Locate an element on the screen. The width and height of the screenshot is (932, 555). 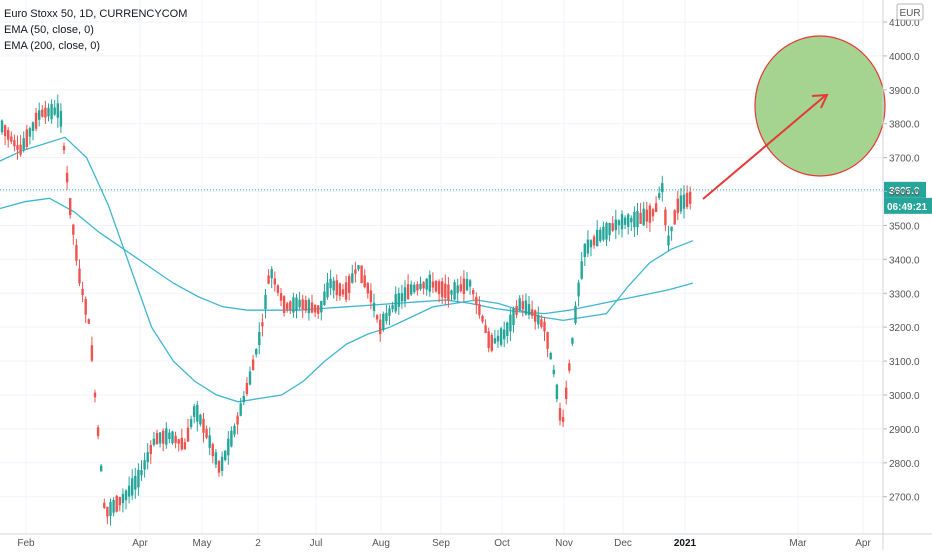
legend-ema200: EMA (200, close, 0) is located at coordinates (52, 46).